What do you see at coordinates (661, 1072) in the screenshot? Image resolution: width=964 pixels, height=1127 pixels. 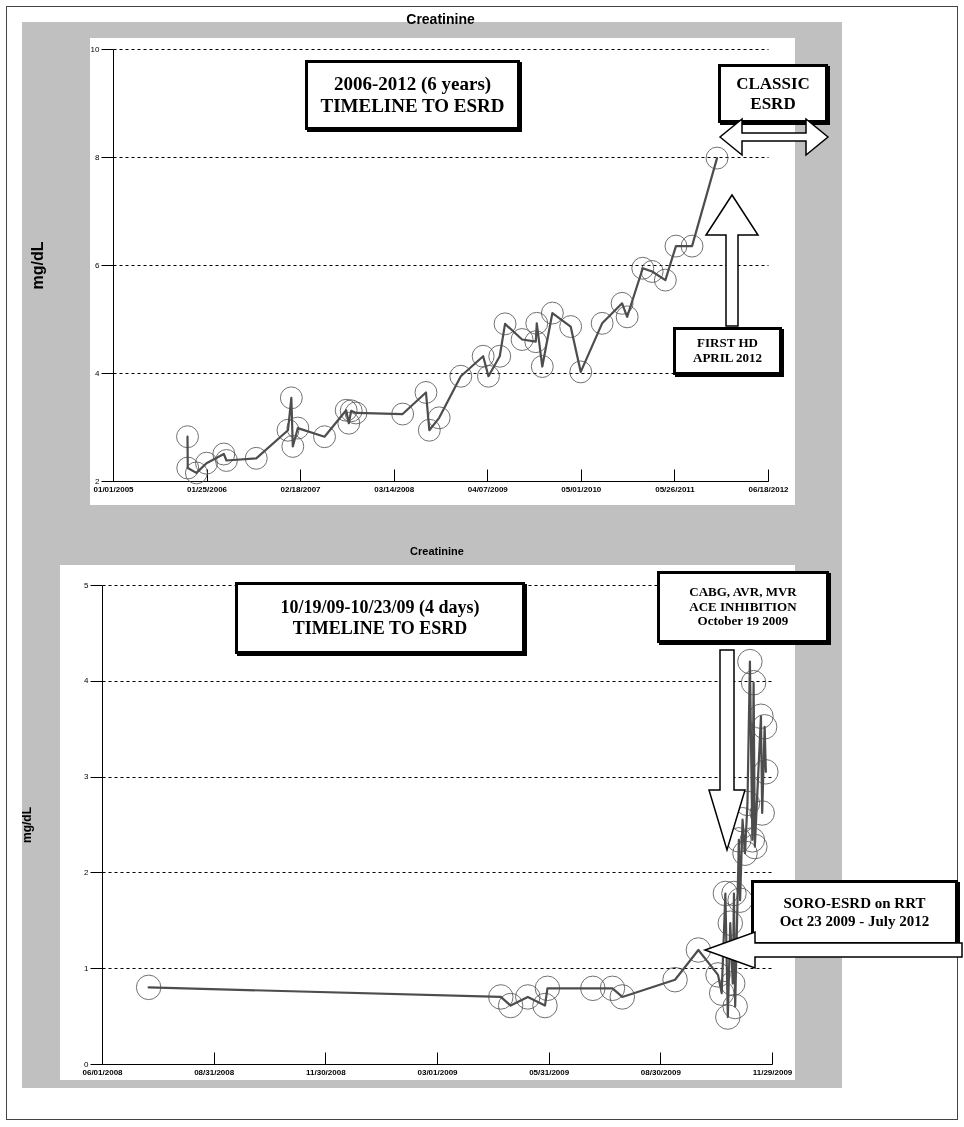 I see `x-tick-label: 08/30/2009` at bounding box center [661, 1072].